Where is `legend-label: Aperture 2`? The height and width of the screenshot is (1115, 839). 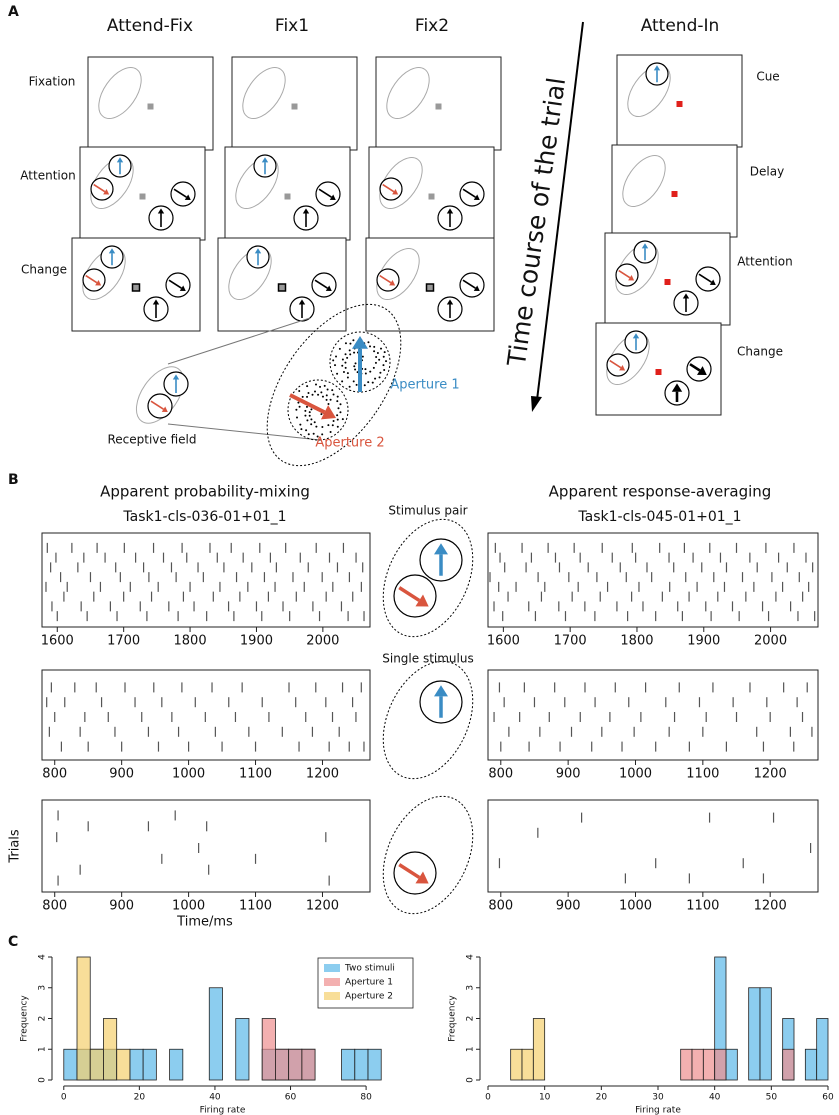
legend-label: Aperture 2 is located at coordinates (369, 997).